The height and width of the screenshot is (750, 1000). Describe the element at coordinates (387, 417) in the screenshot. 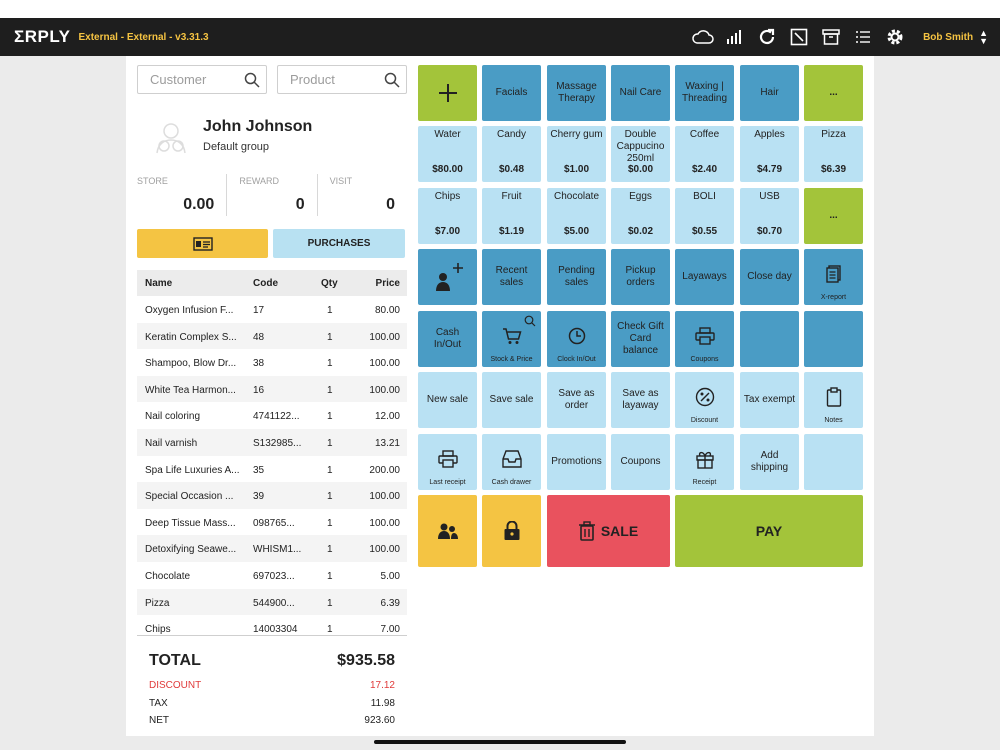

I see `cell-price: 12.00` at that location.